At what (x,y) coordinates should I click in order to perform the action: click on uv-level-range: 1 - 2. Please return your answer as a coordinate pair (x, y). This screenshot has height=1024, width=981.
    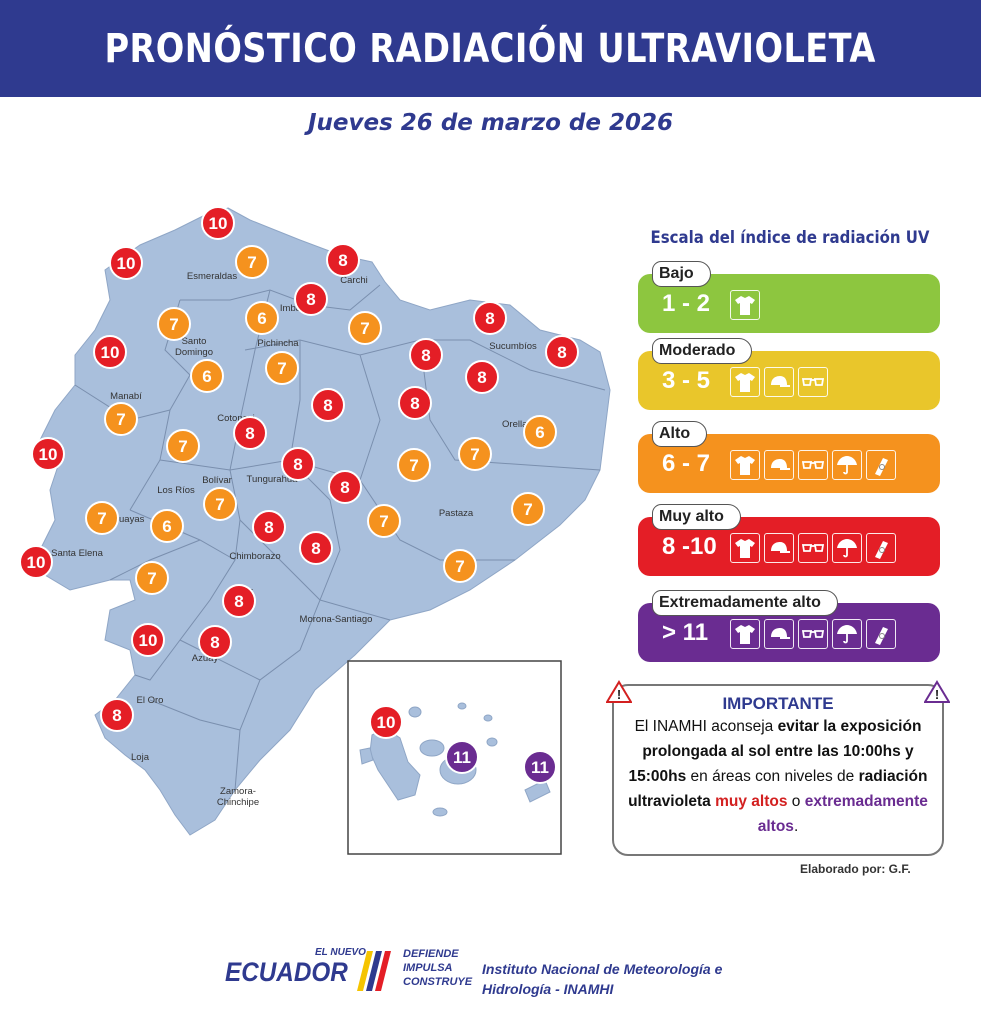
    Looking at the image, I should click on (686, 303).